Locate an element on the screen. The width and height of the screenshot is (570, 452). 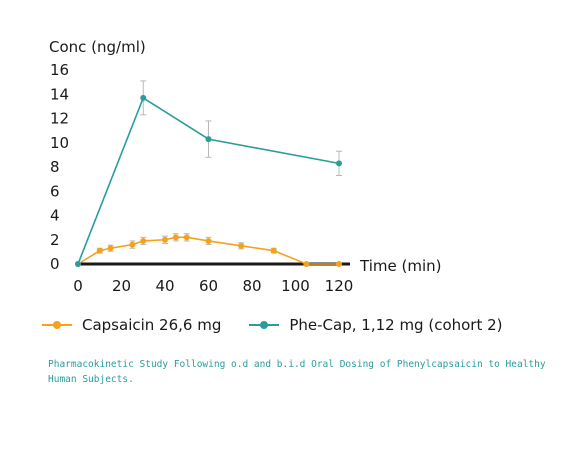
y-tick-labels: 0 2 4 6 8 10 12 14 16 is located at coordinates (59, 167).